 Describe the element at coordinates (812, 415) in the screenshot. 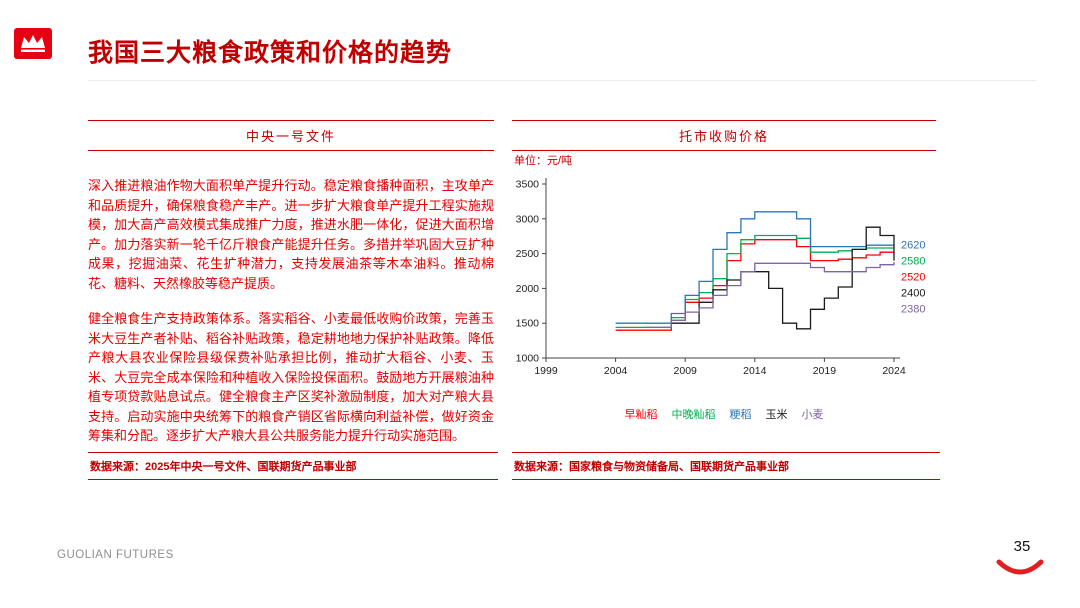

I see `legend-item-5: 小麦` at that location.